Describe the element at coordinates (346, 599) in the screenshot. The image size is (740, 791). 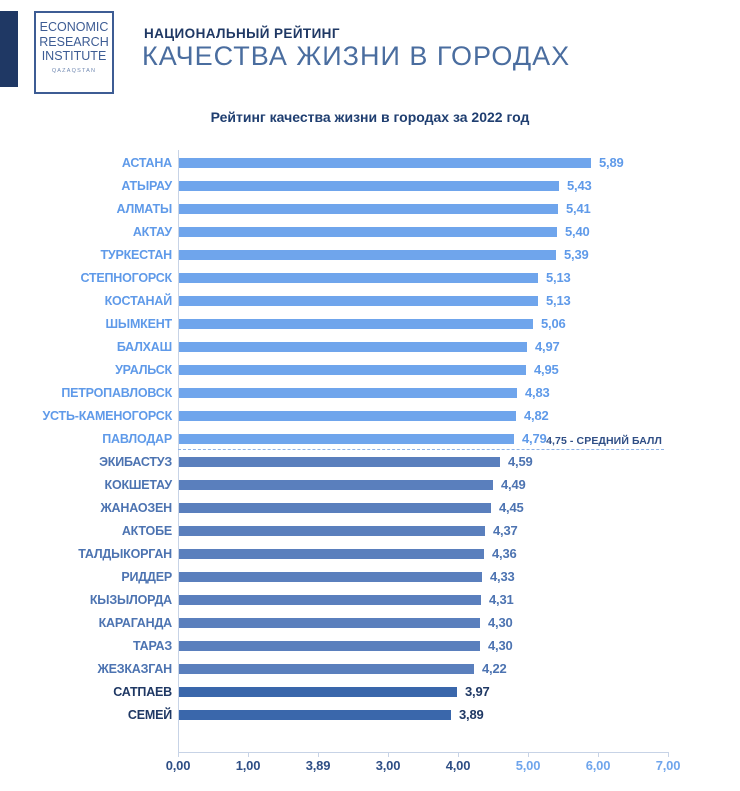
I see `bar-track: 4,31` at that location.